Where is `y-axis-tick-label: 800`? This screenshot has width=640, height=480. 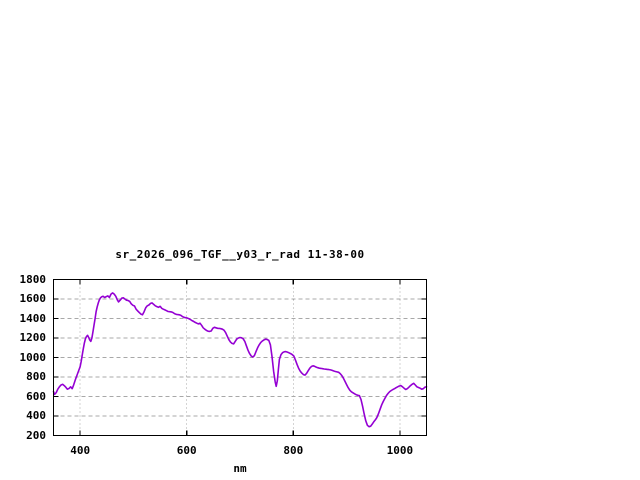 y-axis-tick-label: 800 is located at coordinates (36, 376).